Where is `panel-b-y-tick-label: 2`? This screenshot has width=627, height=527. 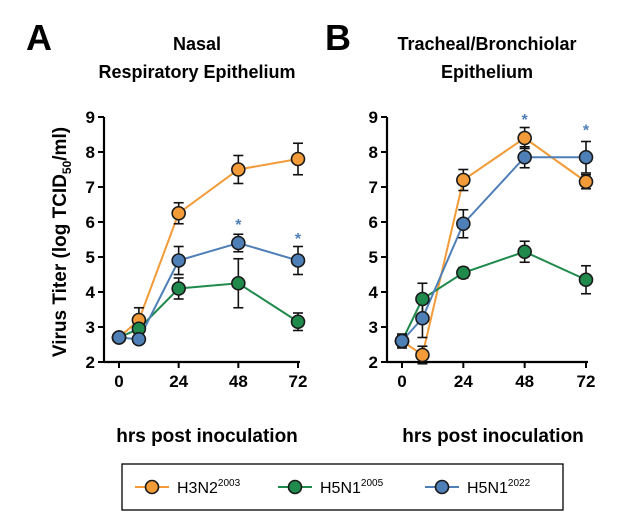 panel-b-y-tick-label: 2 is located at coordinates (373, 362).